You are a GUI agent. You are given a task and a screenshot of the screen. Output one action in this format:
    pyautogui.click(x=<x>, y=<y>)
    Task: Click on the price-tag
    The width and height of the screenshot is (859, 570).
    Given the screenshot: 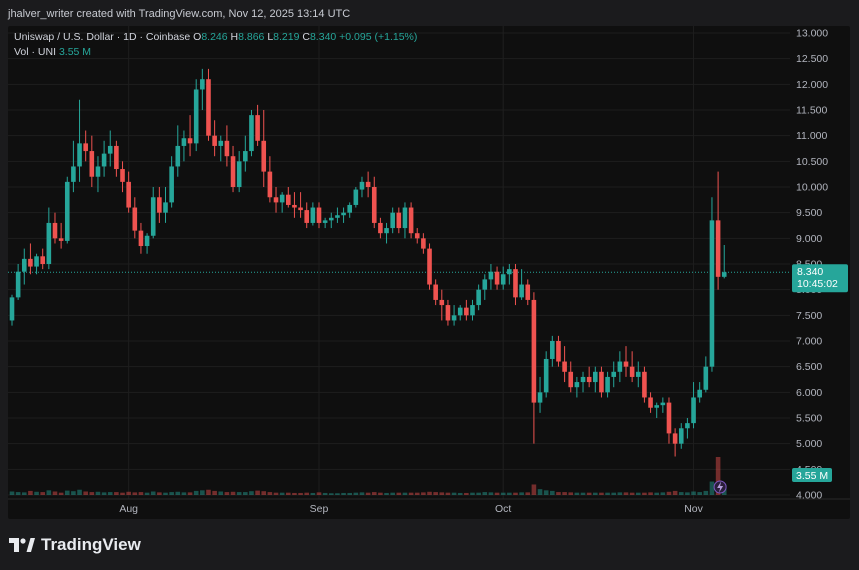 What is the action you would take?
    pyautogui.click(x=820, y=278)
    